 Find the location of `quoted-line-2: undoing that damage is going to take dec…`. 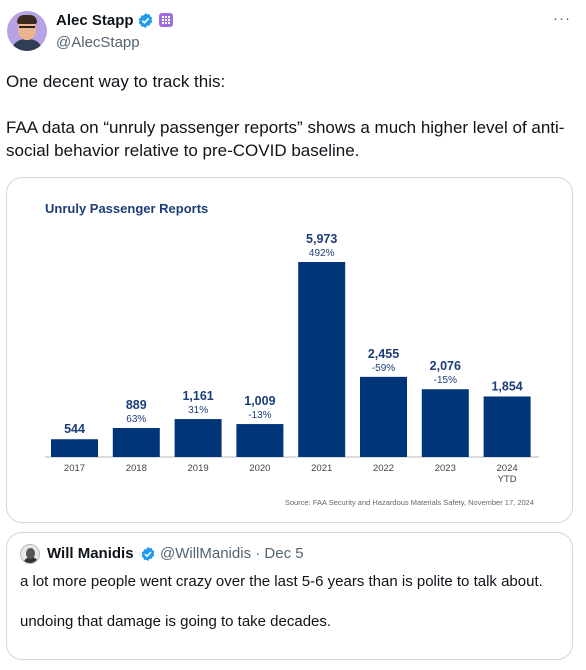

quoted-line-2: undoing that damage is going to take dec… is located at coordinates (176, 621).